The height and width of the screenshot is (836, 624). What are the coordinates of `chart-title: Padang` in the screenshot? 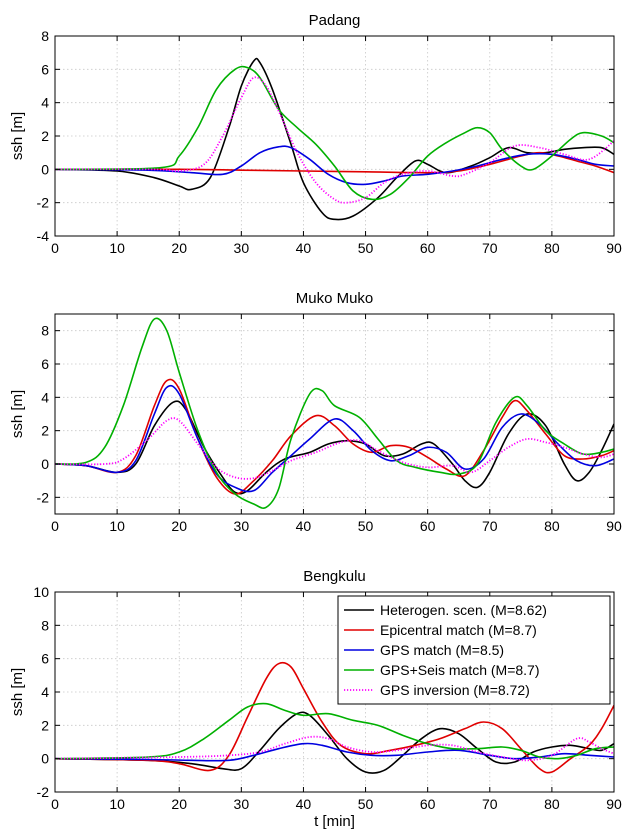 It's located at (335, 20).